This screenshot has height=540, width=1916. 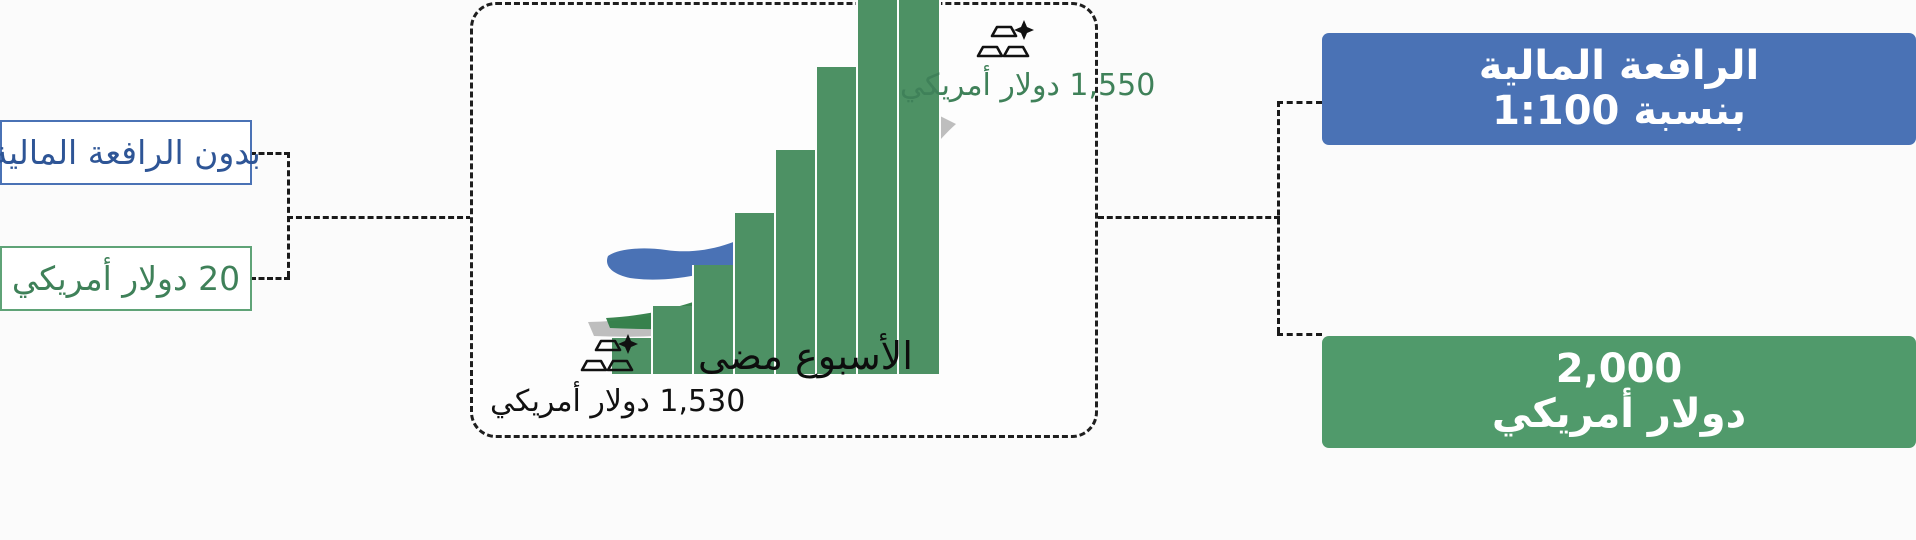 I want to click on left-connector-to-panel, so click(x=379, y=217).